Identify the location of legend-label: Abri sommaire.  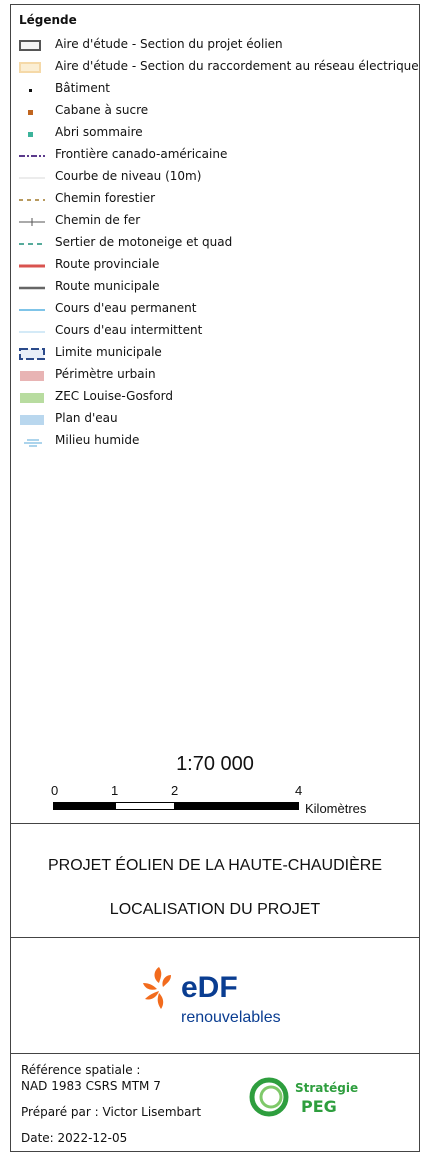
(99, 132).